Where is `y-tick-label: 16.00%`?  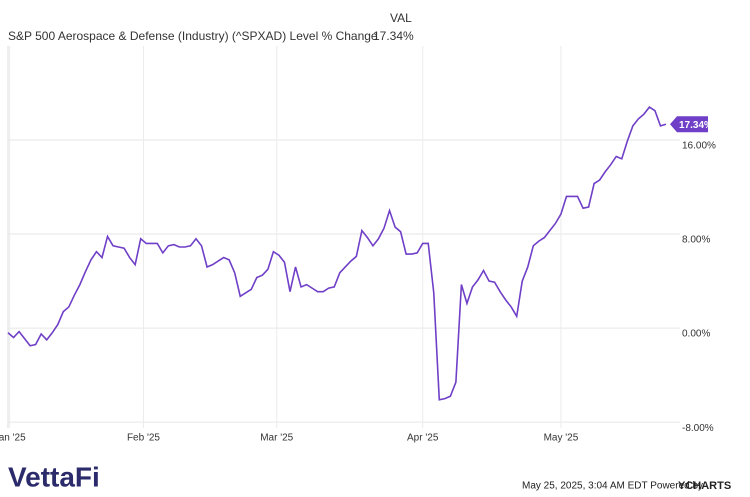 y-tick-label: 16.00% is located at coordinates (699, 146).